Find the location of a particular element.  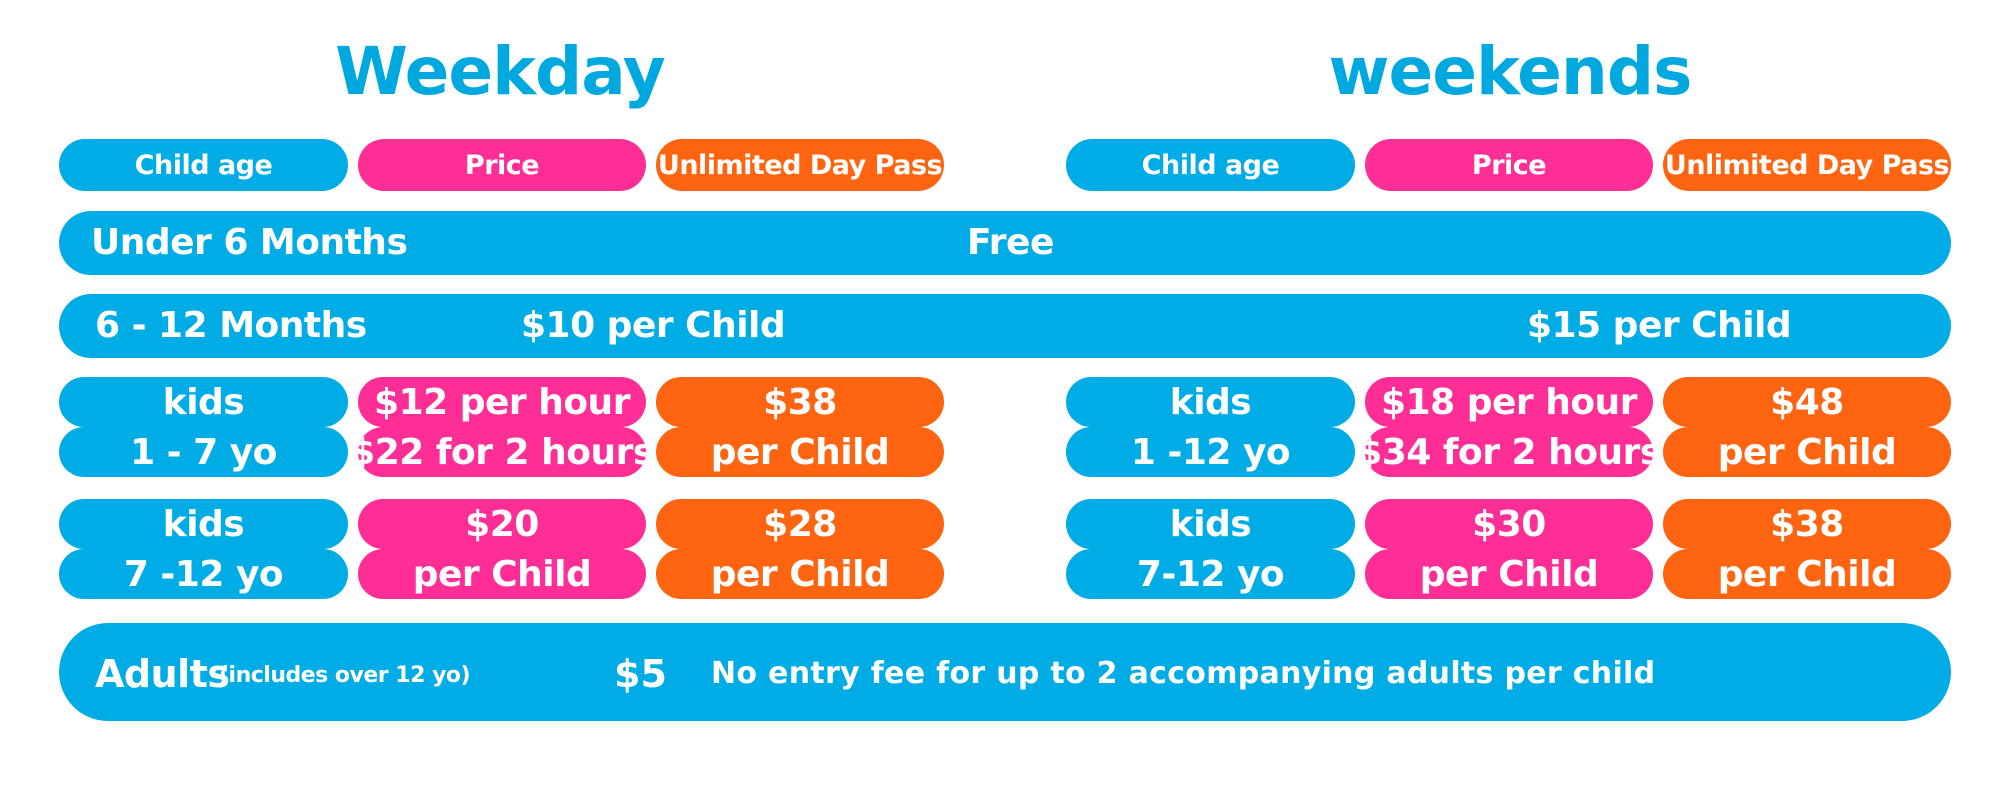

weekends-row2-price-line2: per Child is located at coordinates (1509, 574).